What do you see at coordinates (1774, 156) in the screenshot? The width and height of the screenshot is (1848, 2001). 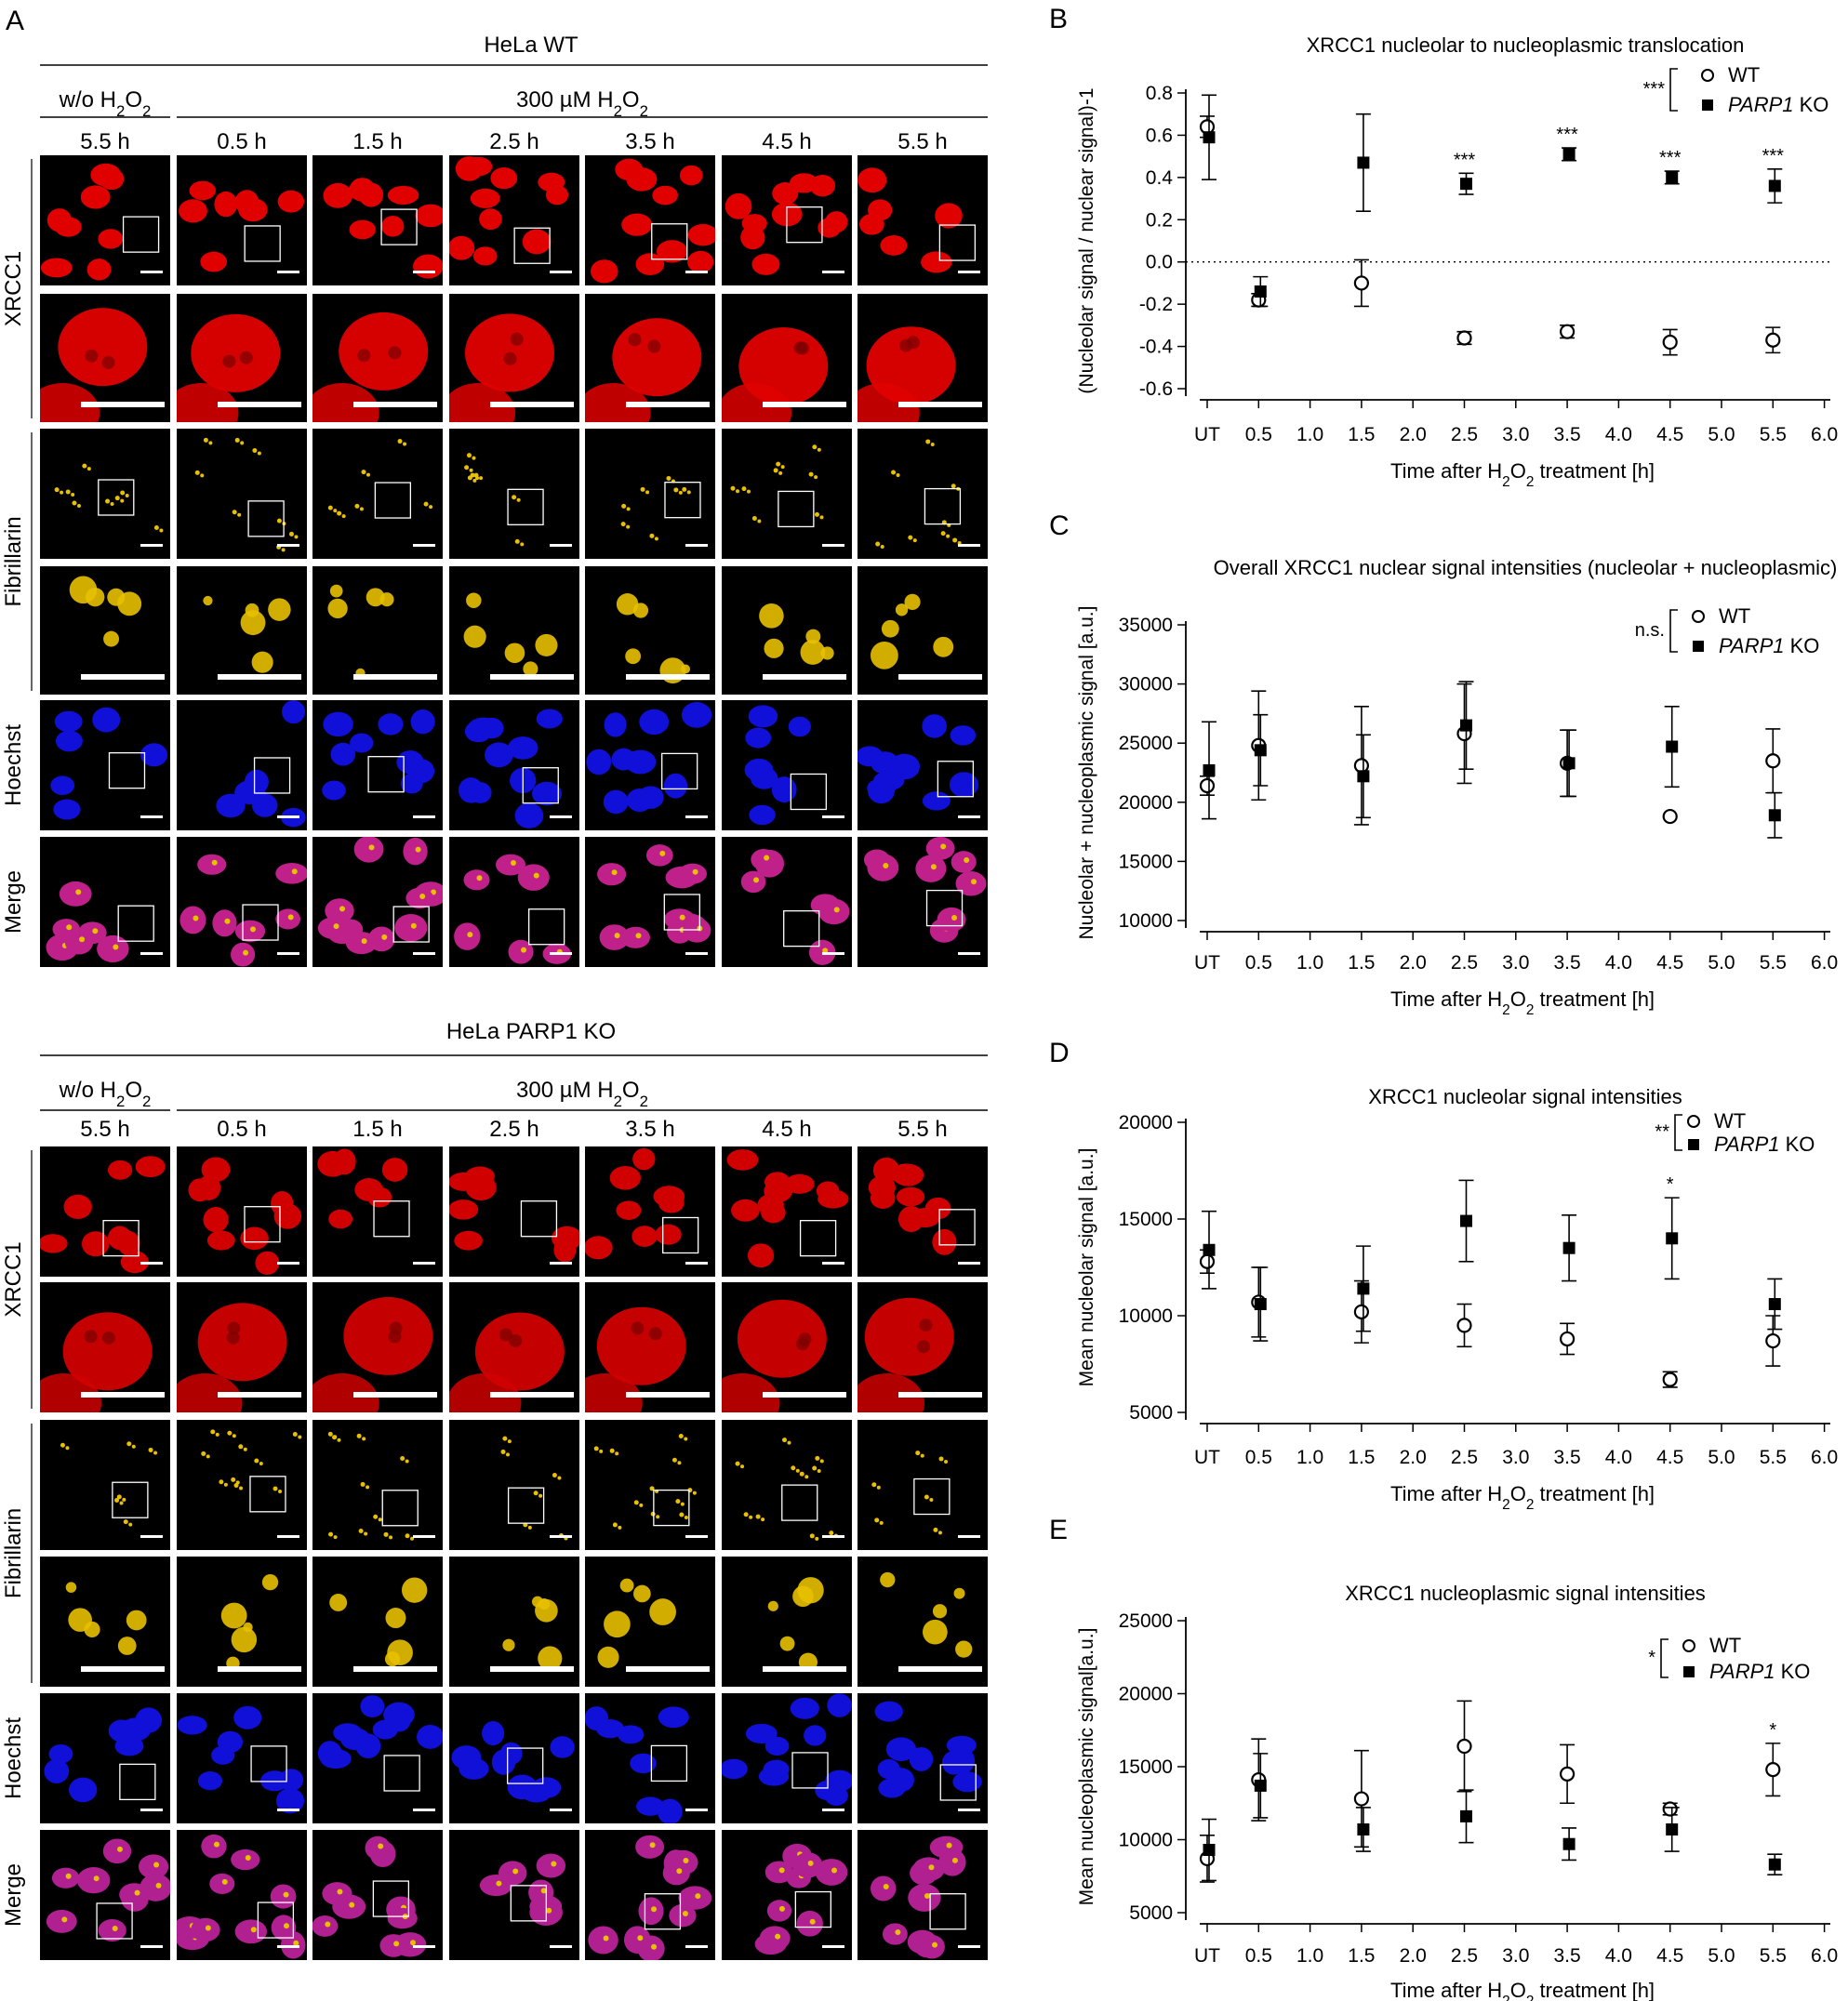 I see `significance-marker: ***` at bounding box center [1774, 156].